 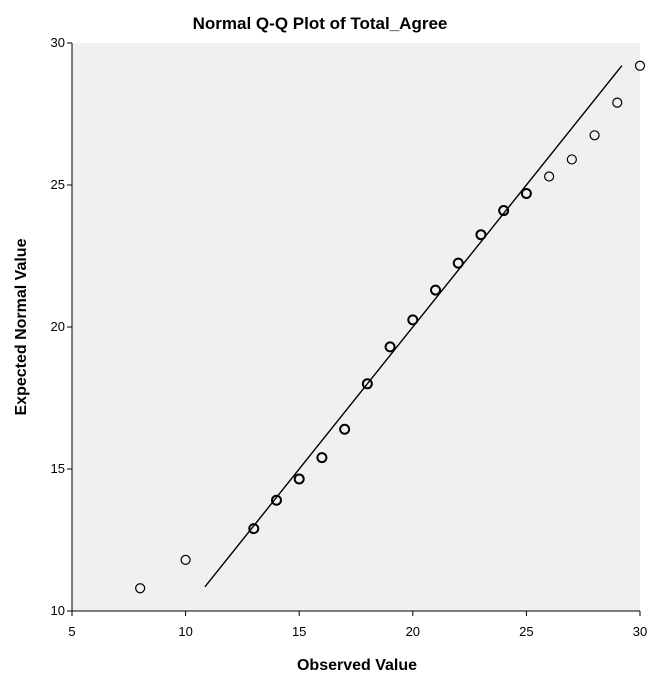 I want to click on y-tick-label: 20, so click(x=58, y=326).